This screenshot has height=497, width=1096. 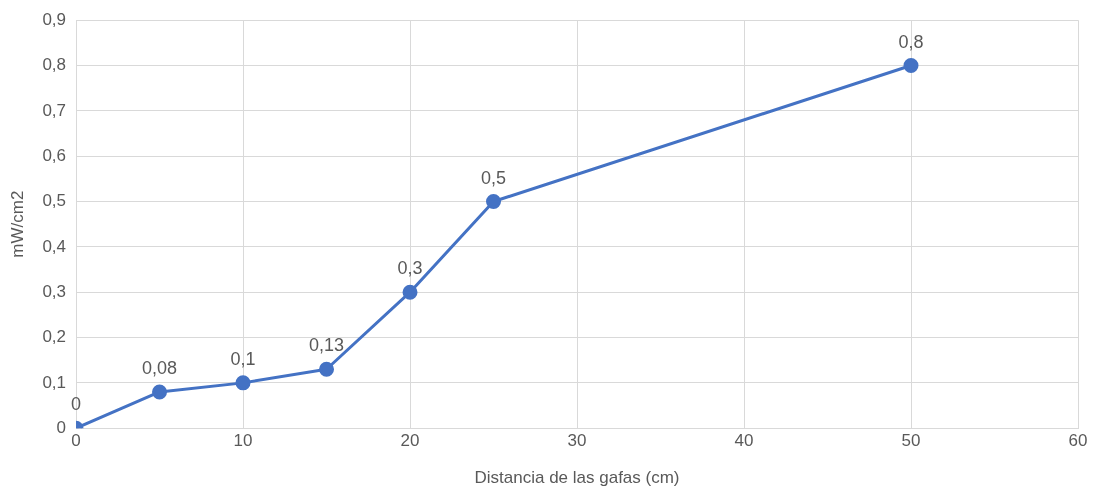 I want to click on y-tick-label: 0,6, so click(x=54, y=155).